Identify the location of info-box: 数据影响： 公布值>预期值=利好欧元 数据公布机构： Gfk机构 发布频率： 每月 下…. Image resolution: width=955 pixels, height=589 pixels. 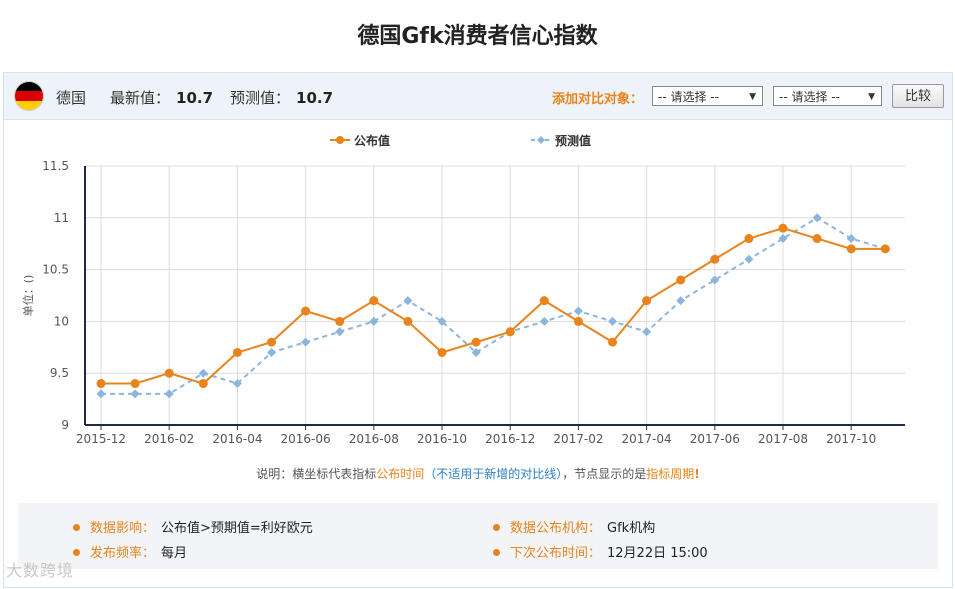
(478, 536).